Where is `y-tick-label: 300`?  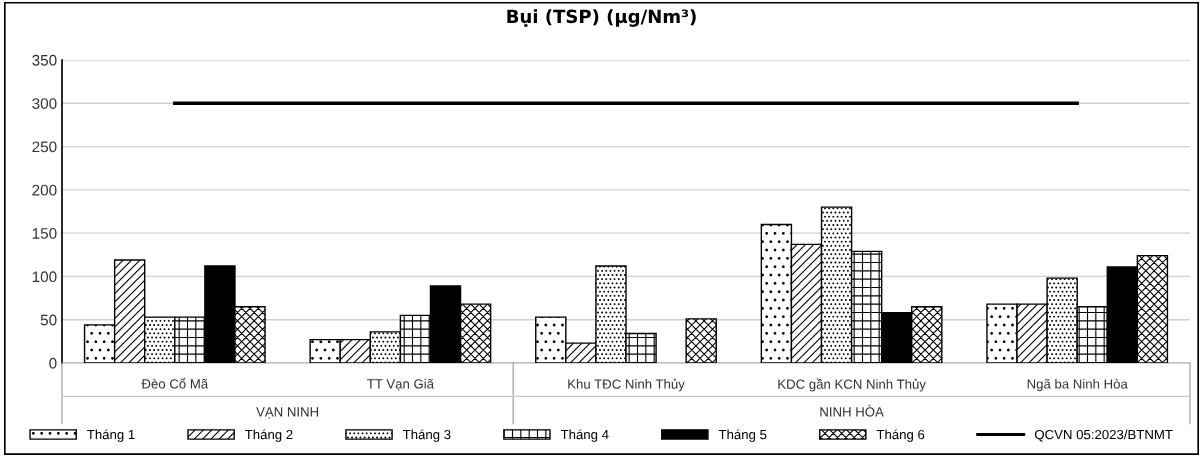
y-tick-label: 300 is located at coordinates (44, 103).